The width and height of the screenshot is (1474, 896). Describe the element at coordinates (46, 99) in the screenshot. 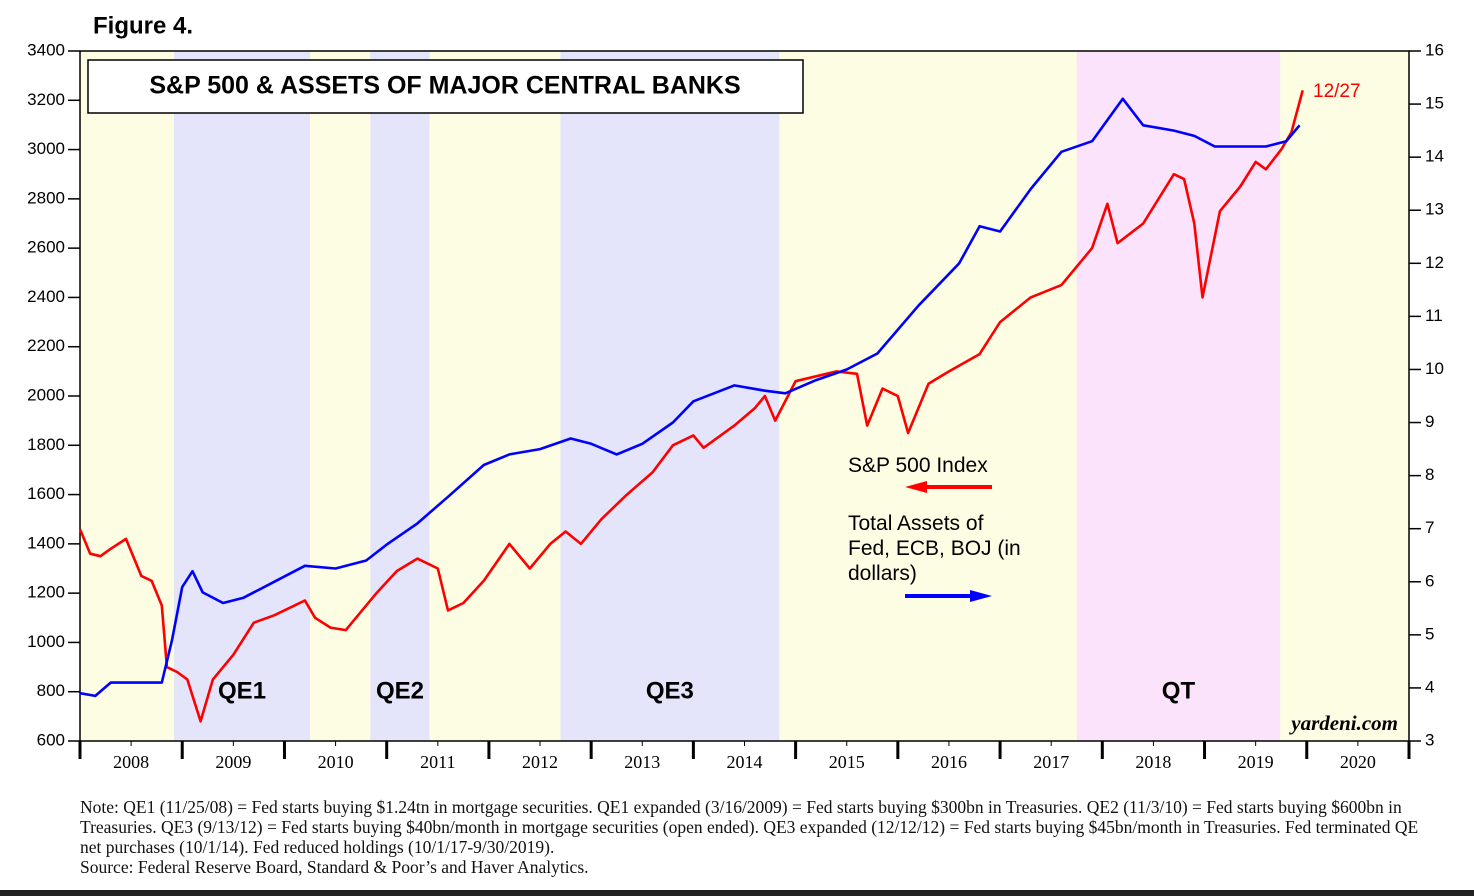

I see `y-tick-label: 3200` at that location.